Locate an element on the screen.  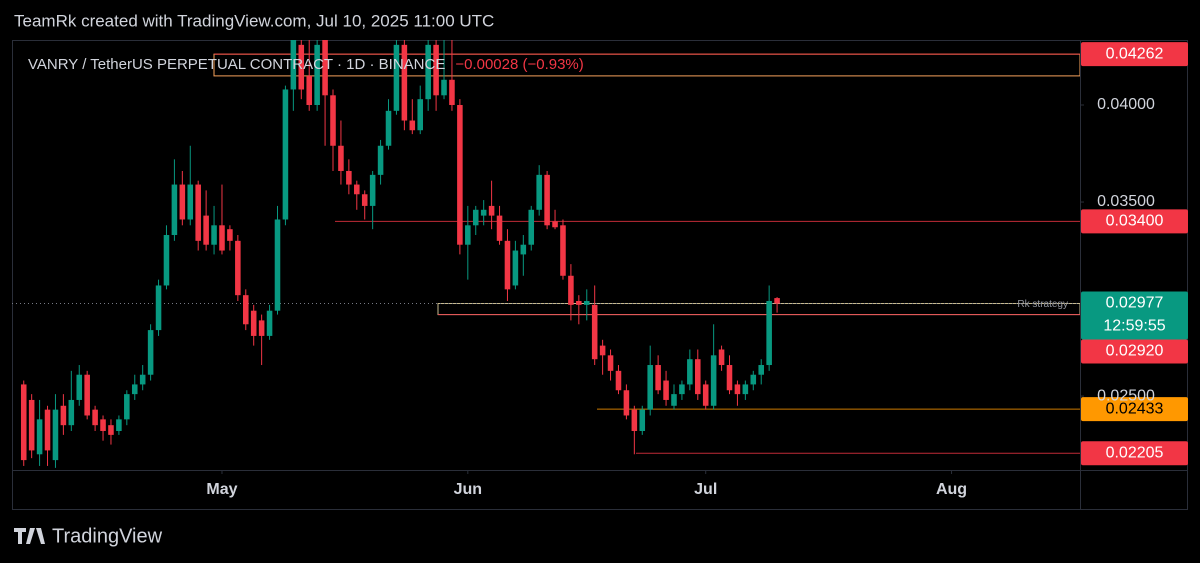
footer-brand: TradingView is located at coordinates (107, 536).